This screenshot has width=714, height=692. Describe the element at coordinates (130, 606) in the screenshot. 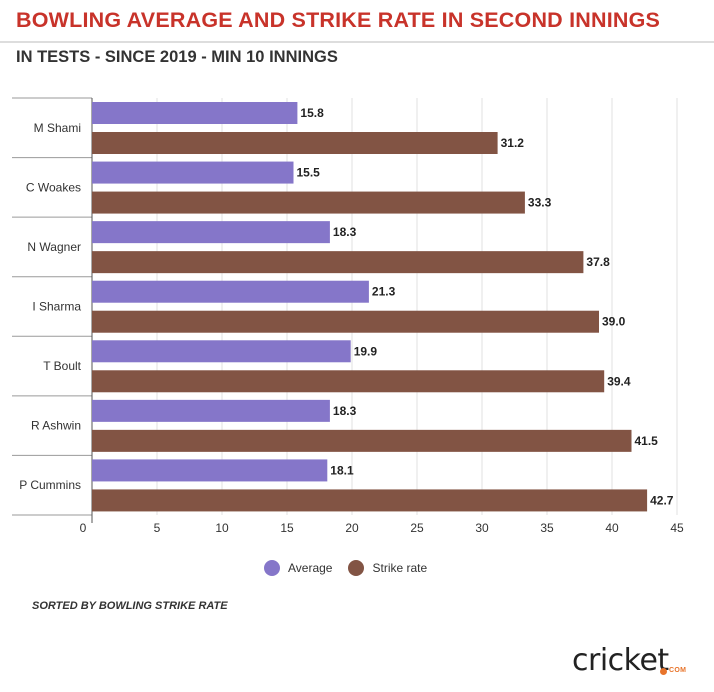

I see `sort-note: SORTED BY BOWLING STRIKE RATE` at that location.